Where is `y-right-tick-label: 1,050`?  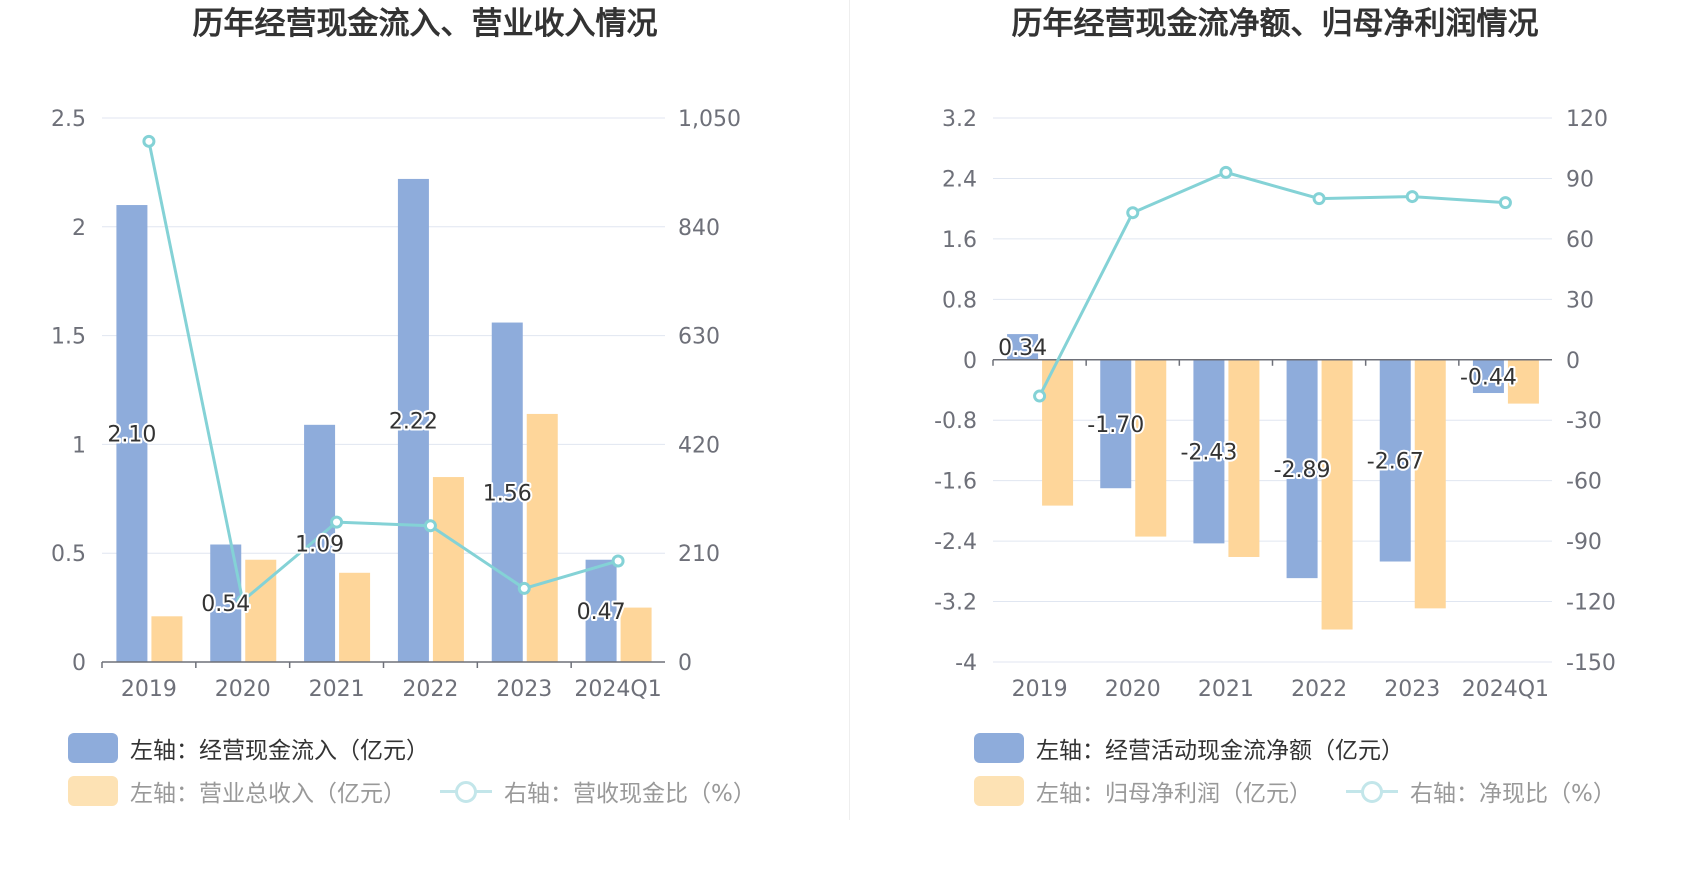
y-right-tick-label: 1,050 is located at coordinates (709, 119).